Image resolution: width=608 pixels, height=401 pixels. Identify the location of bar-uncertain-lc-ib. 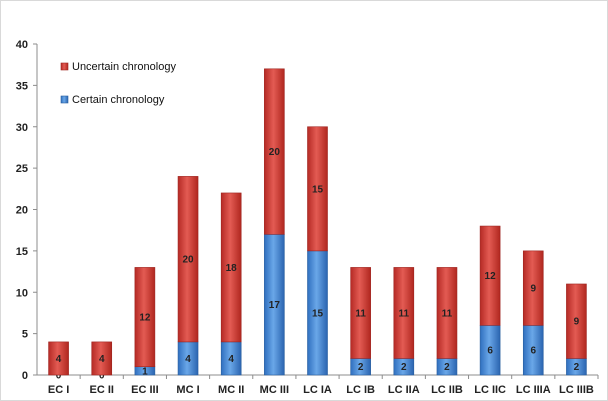
(360, 313).